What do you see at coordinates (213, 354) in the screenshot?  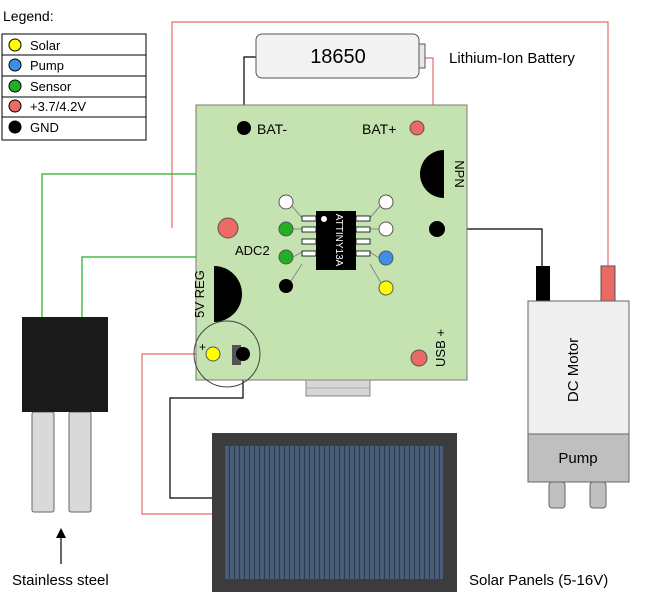 I see `capacitor-pad-plus` at bounding box center [213, 354].